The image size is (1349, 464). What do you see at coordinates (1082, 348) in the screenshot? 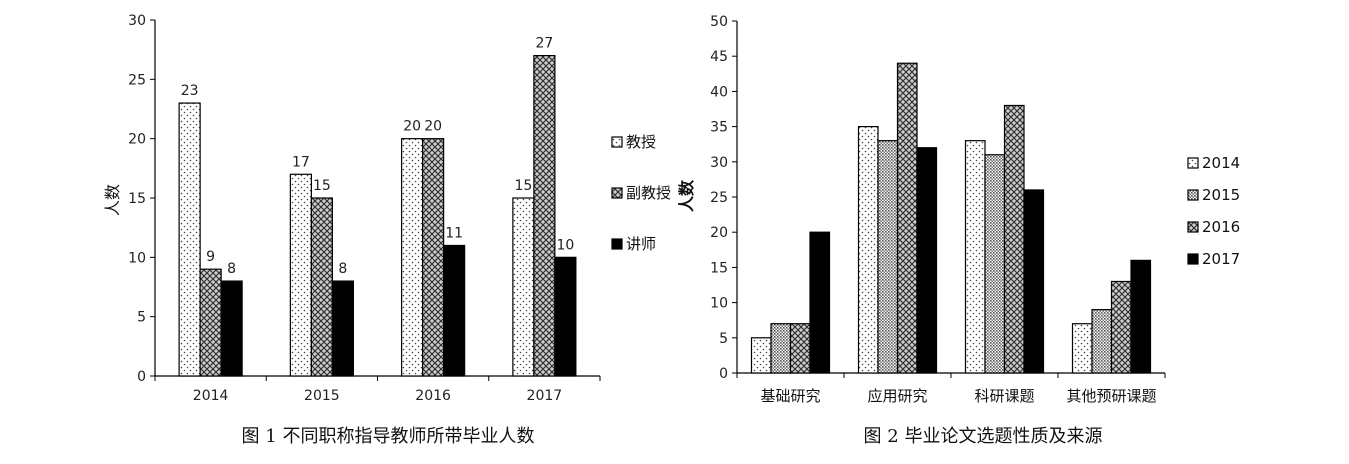
I see `bar-c2-s0-c3` at bounding box center [1082, 348].